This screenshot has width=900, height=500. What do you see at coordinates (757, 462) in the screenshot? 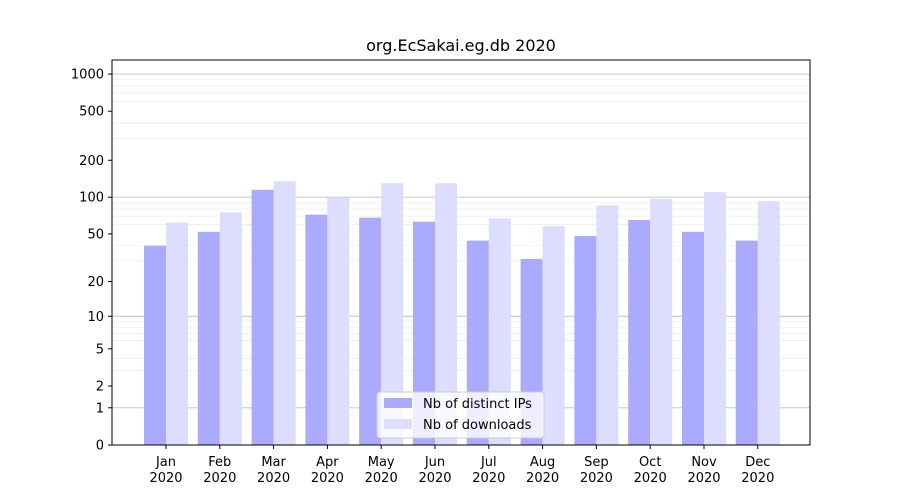
I see `x-tick-label-month: Dec` at bounding box center [757, 462].